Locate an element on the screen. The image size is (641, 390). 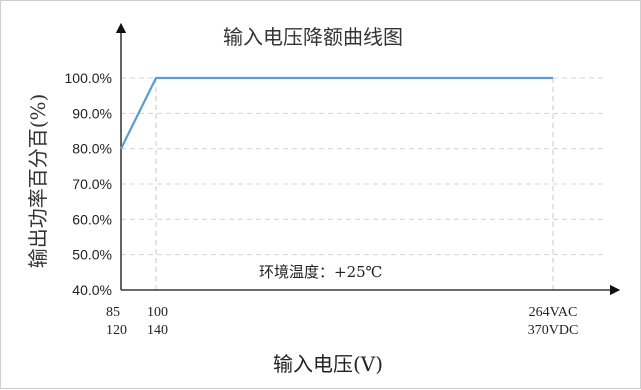
x-tick-label: 264VAC is located at coordinates (553, 312).